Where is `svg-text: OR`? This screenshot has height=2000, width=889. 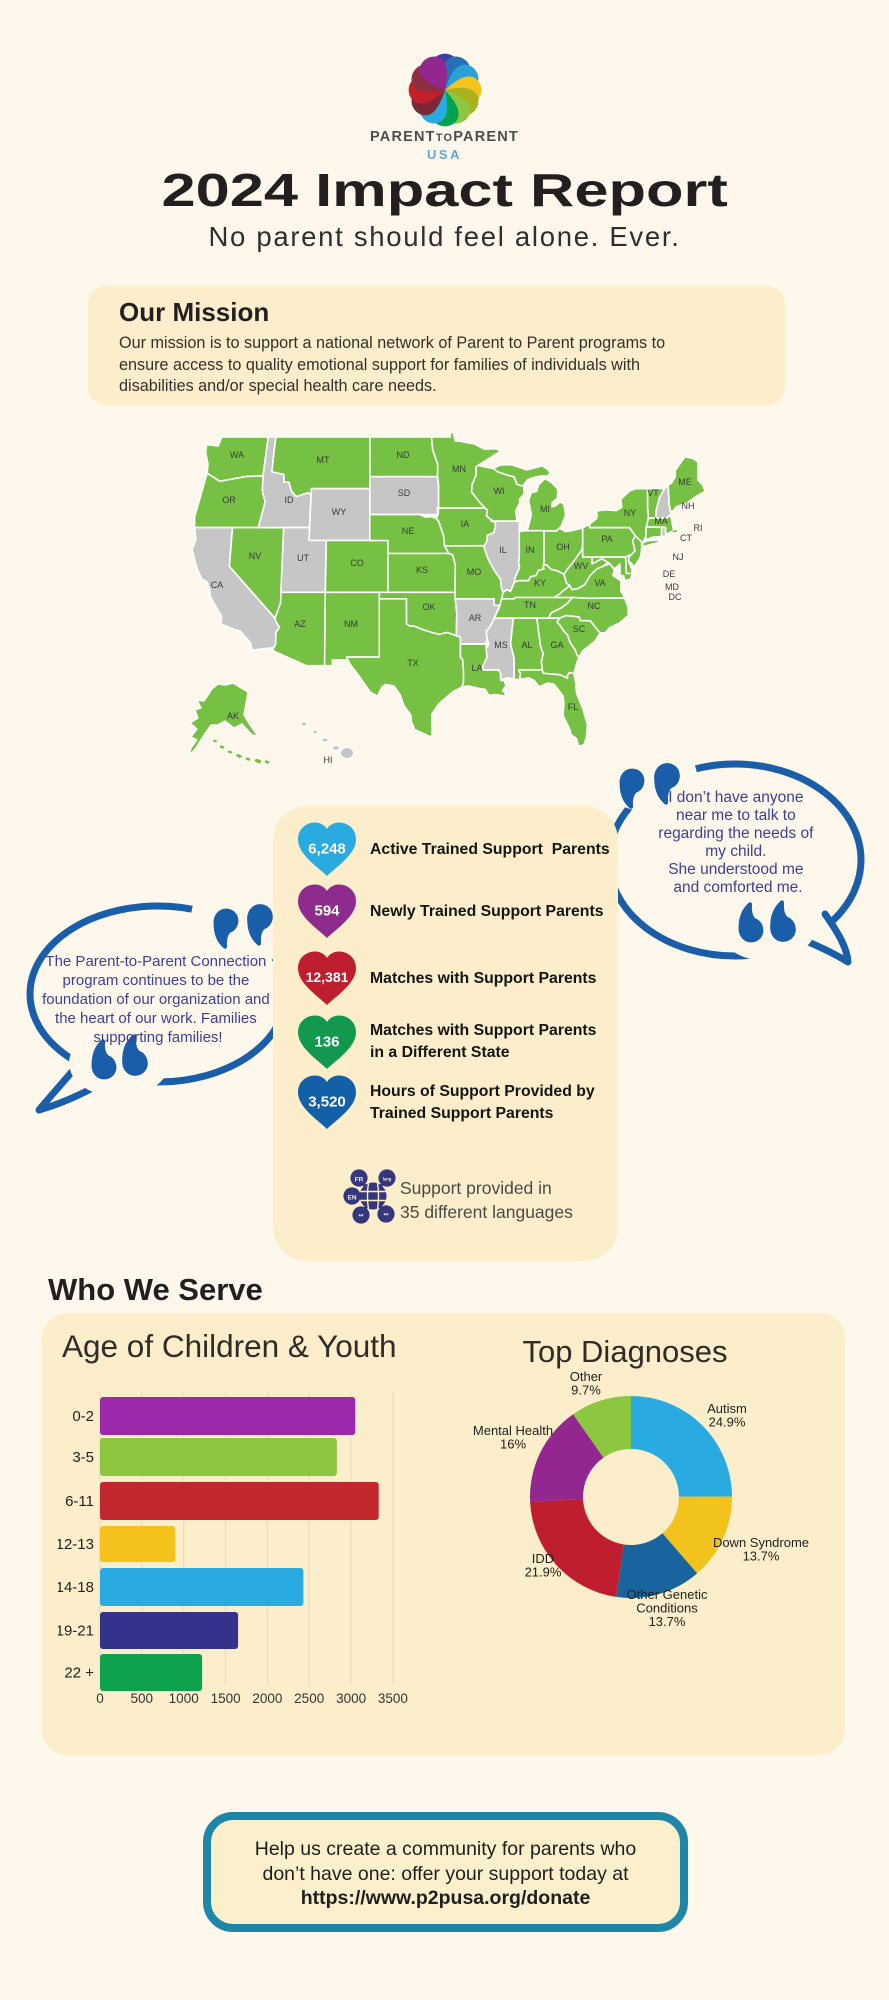
svg-text: OR is located at coordinates (229, 500).